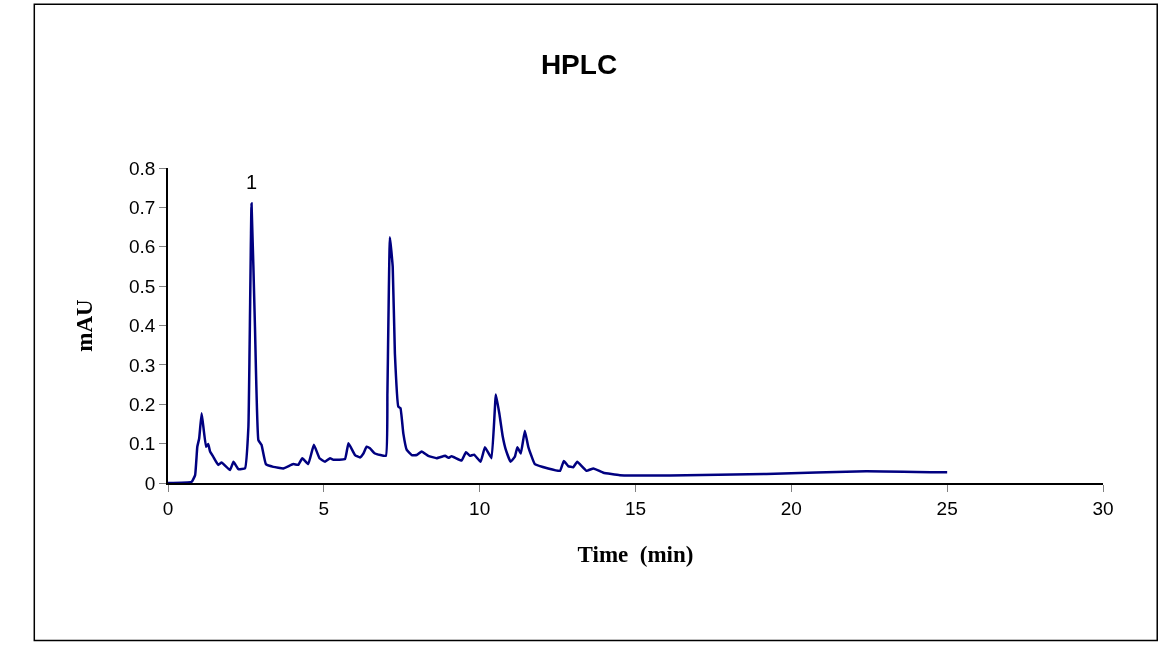  What do you see at coordinates (480, 508) in the screenshot?
I see `x-tick-label: 10` at bounding box center [480, 508].